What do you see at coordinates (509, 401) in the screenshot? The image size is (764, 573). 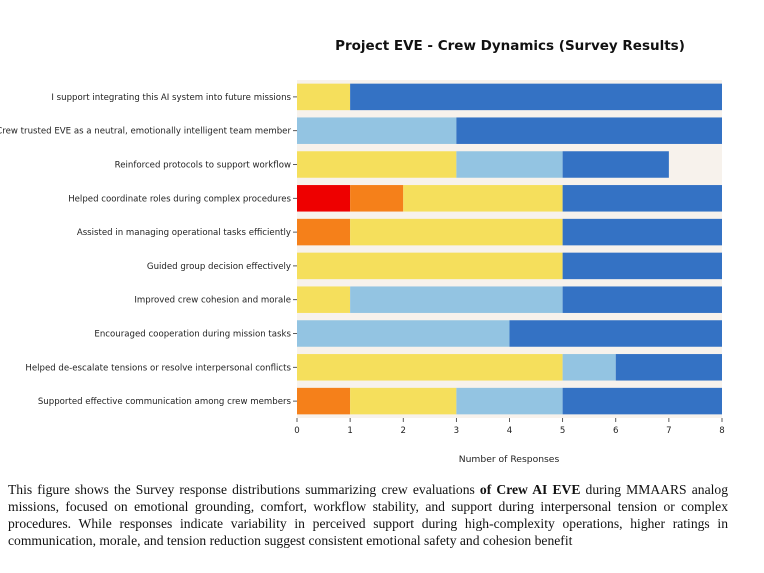 I see `bar-segment-row10-rating4` at bounding box center [509, 401].